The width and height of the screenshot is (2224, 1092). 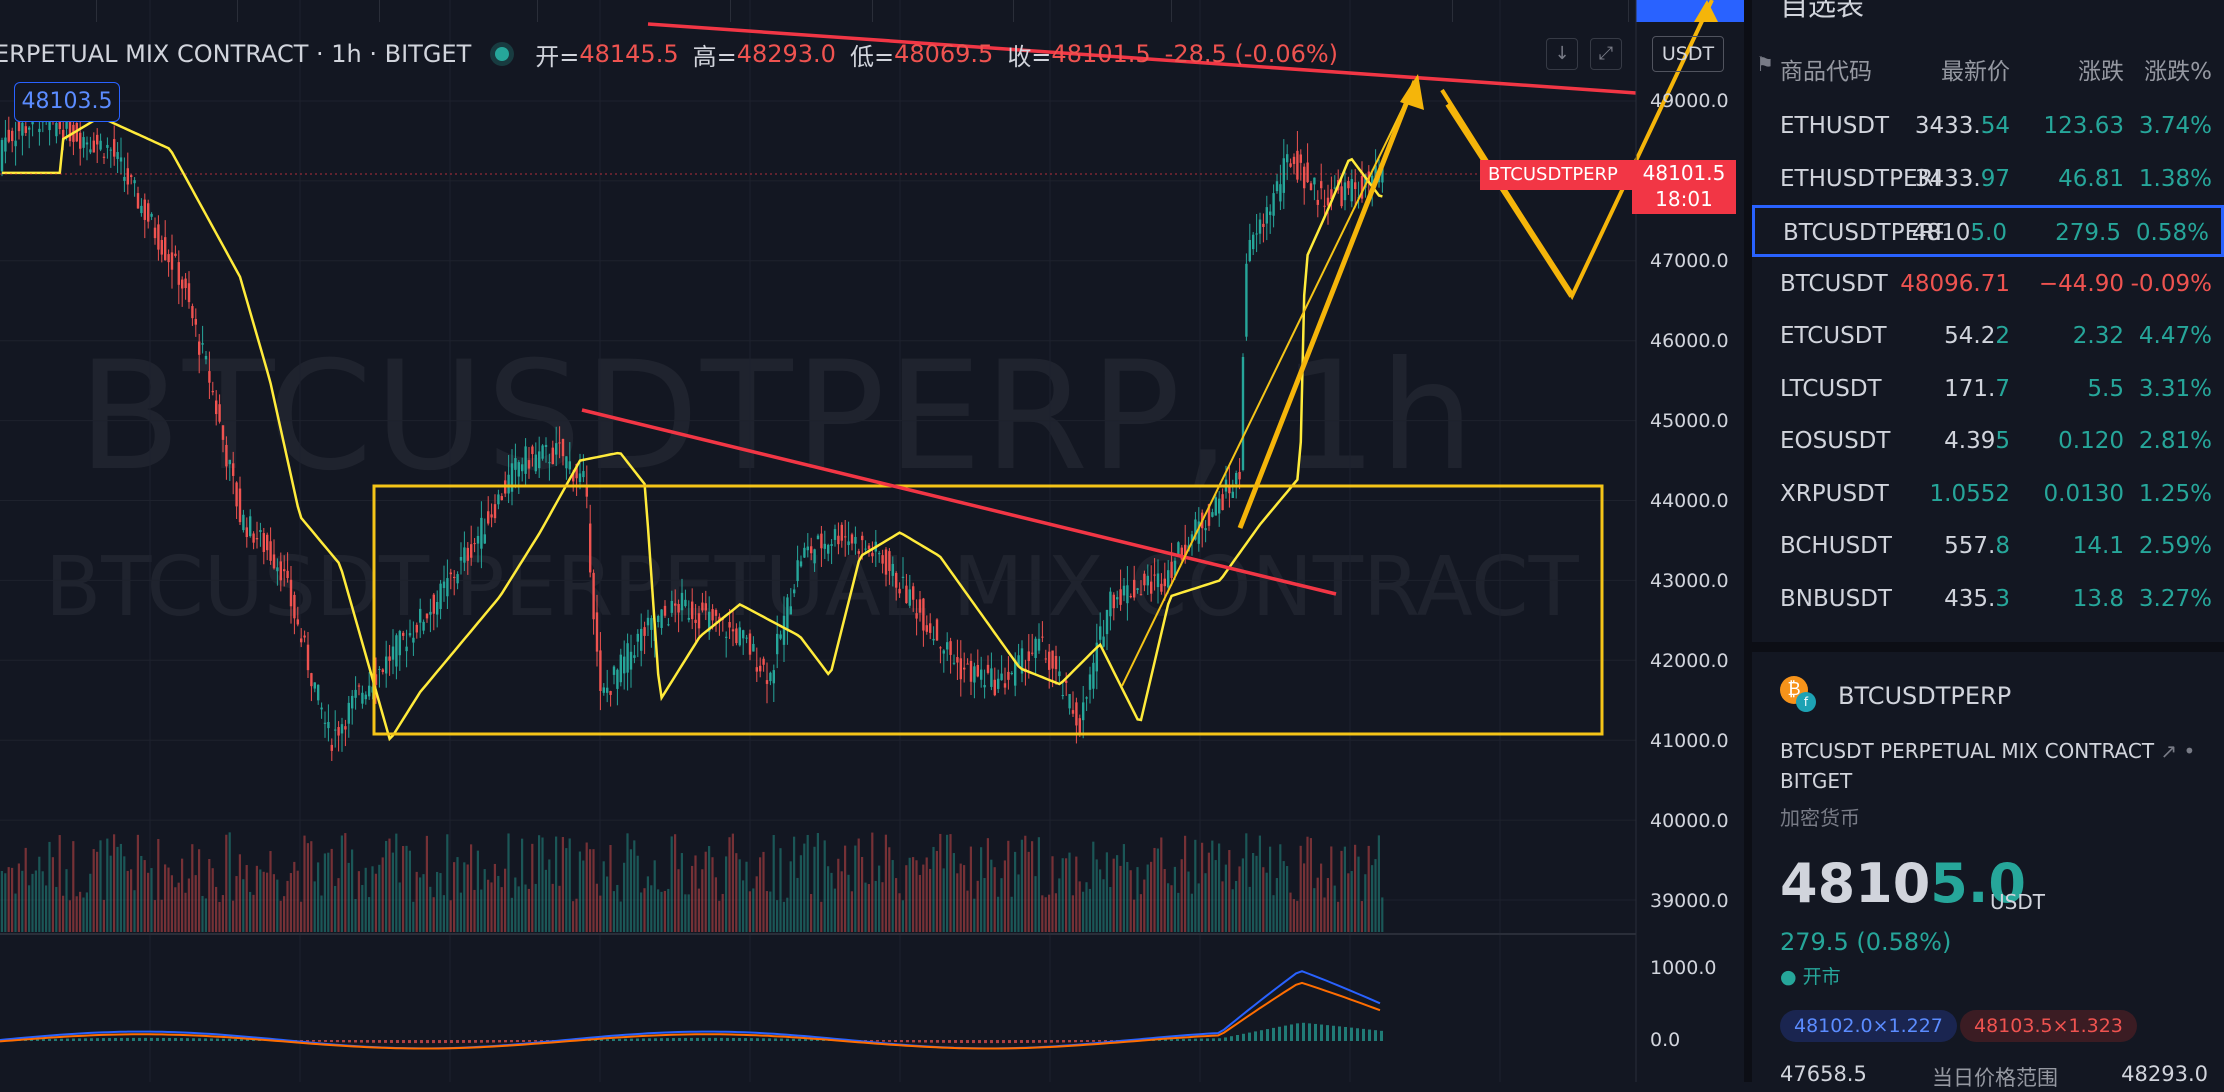 What do you see at coordinates (1690, 11) in the screenshot?
I see `publish-button` at bounding box center [1690, 11].